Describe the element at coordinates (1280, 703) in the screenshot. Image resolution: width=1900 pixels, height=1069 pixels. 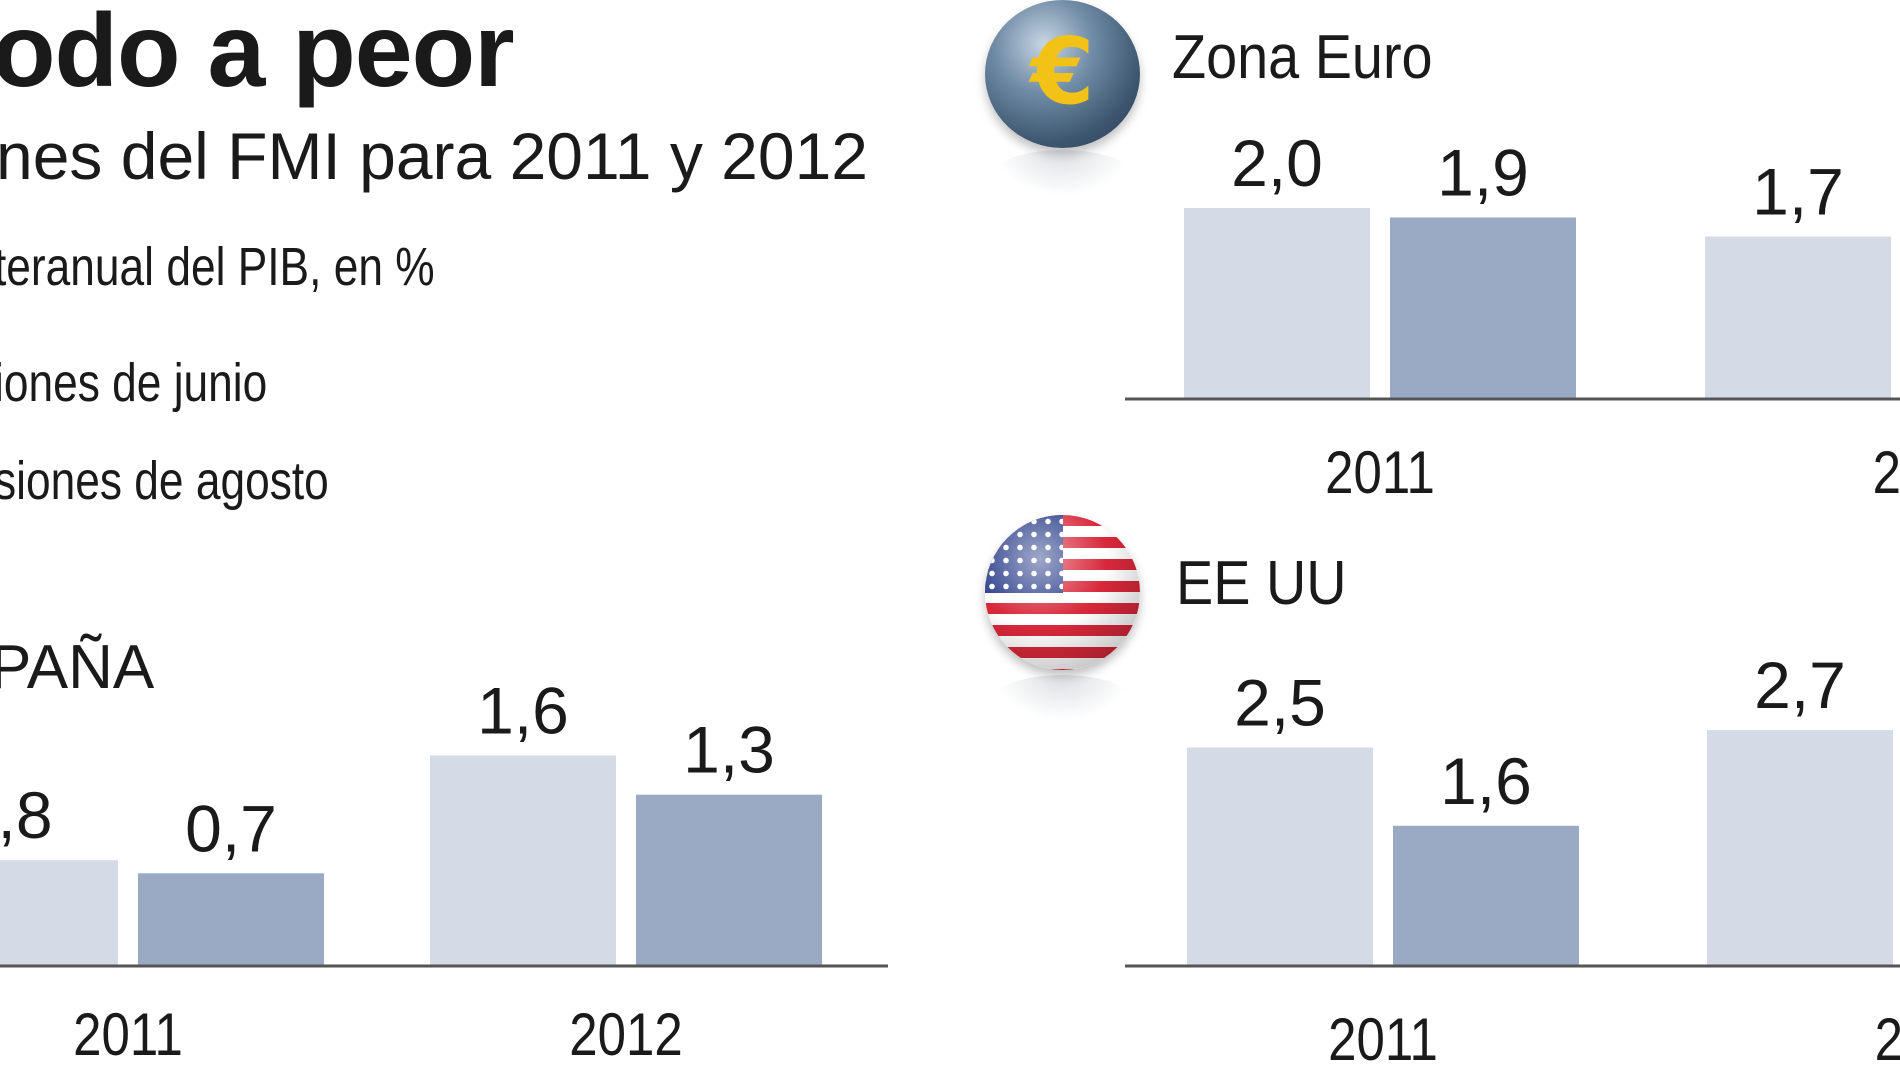
I see `data-label-usa-2011-s0: 2,5` at that location.